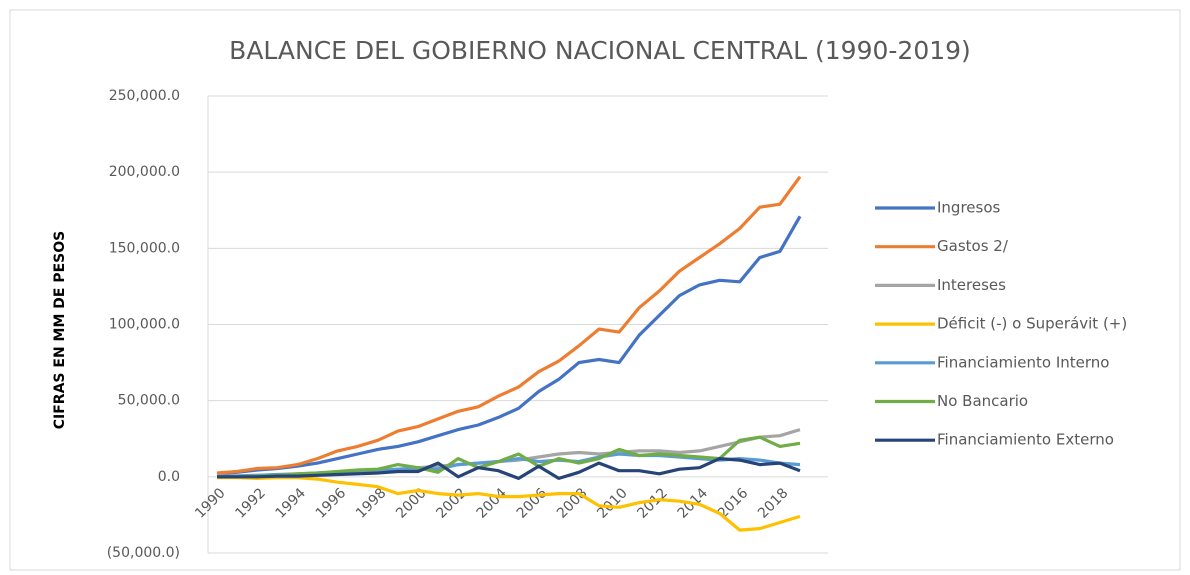  Describe the element at coordinates (169, 477) in the screenshot. I see `y-tick-label: 0.0` at that location.